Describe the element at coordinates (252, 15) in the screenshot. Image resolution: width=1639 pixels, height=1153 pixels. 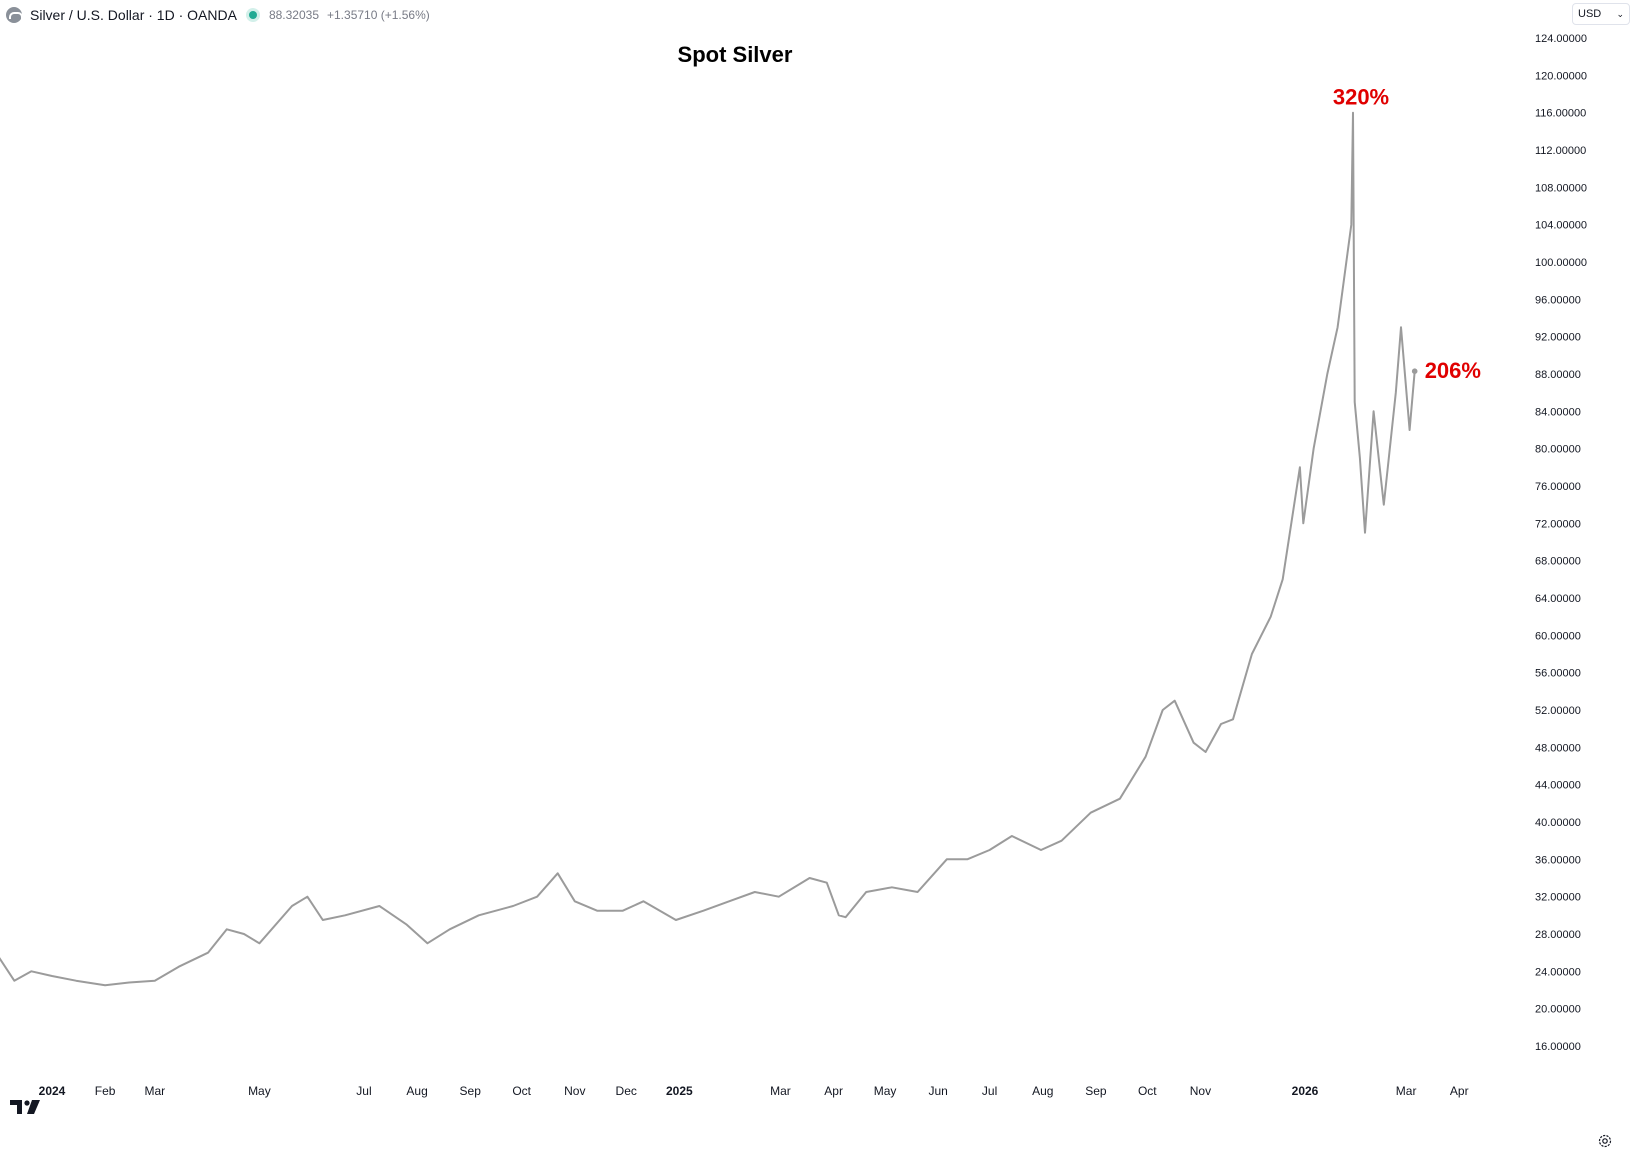
I see `market-open-dot-icon` at that location.